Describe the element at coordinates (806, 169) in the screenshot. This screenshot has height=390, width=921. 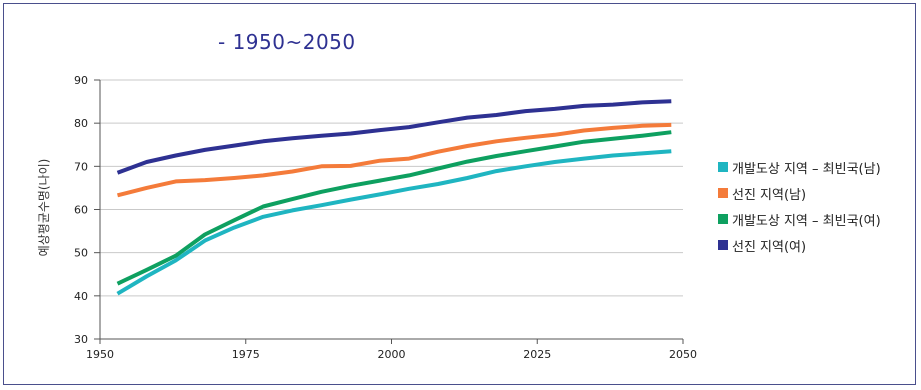
I see `legend-label: 개발도상 지역 – 최빈국(남)` at that location.